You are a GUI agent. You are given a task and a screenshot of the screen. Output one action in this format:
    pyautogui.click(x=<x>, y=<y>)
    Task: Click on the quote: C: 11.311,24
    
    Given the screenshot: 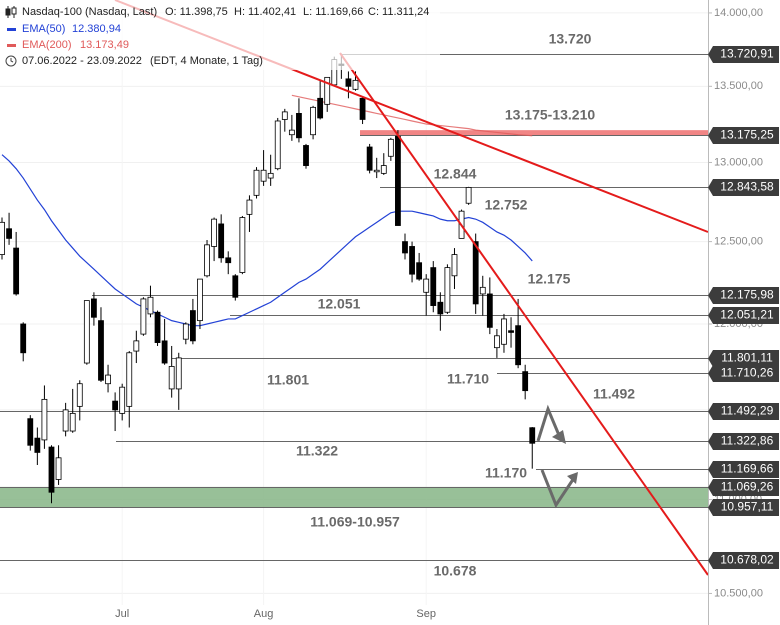 What is the action you would take?
    pyautogui.click(x=398, y=12)
    